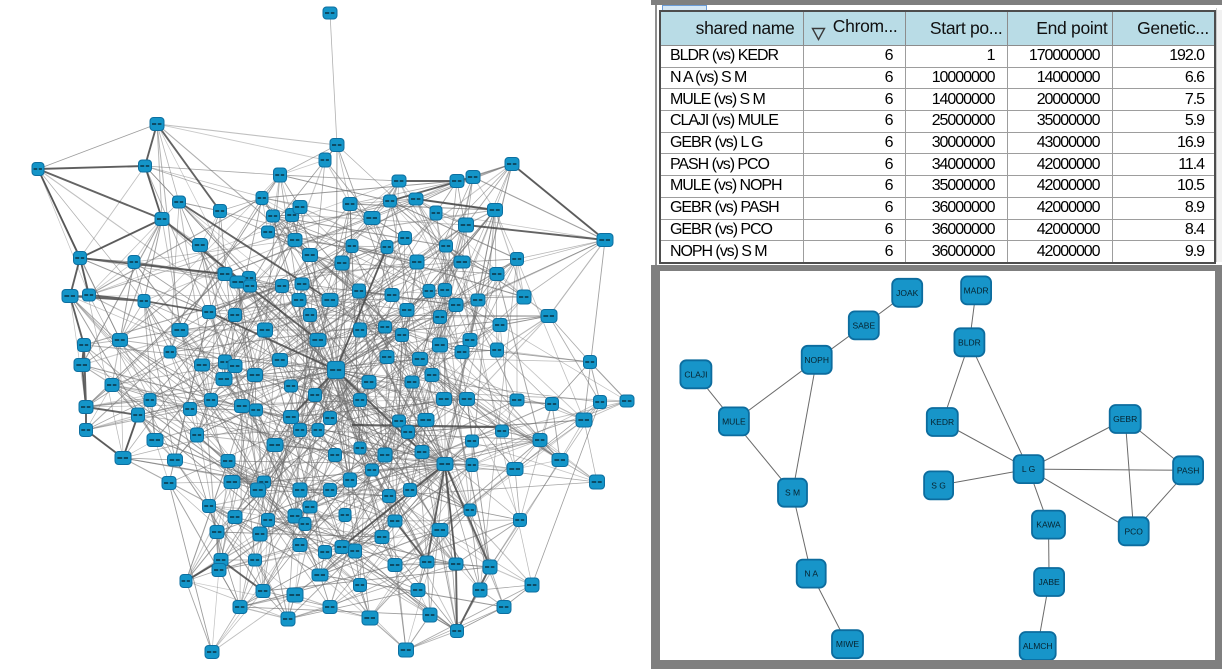 This screenshot has height=669, width=1222. I want to click on svg-text: MIWE, so click(847, 644).